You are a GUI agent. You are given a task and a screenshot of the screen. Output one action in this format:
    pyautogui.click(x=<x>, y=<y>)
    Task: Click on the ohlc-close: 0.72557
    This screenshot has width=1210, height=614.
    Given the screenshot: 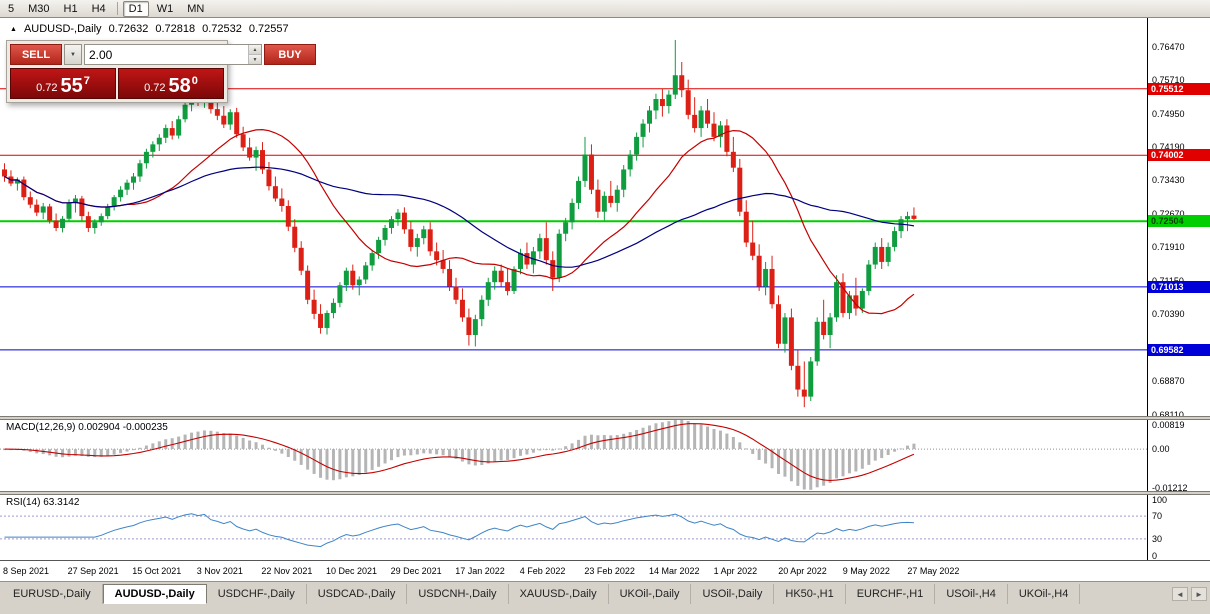 What is the action you would take?
    pyautogui.click(x=268, y=29)
    